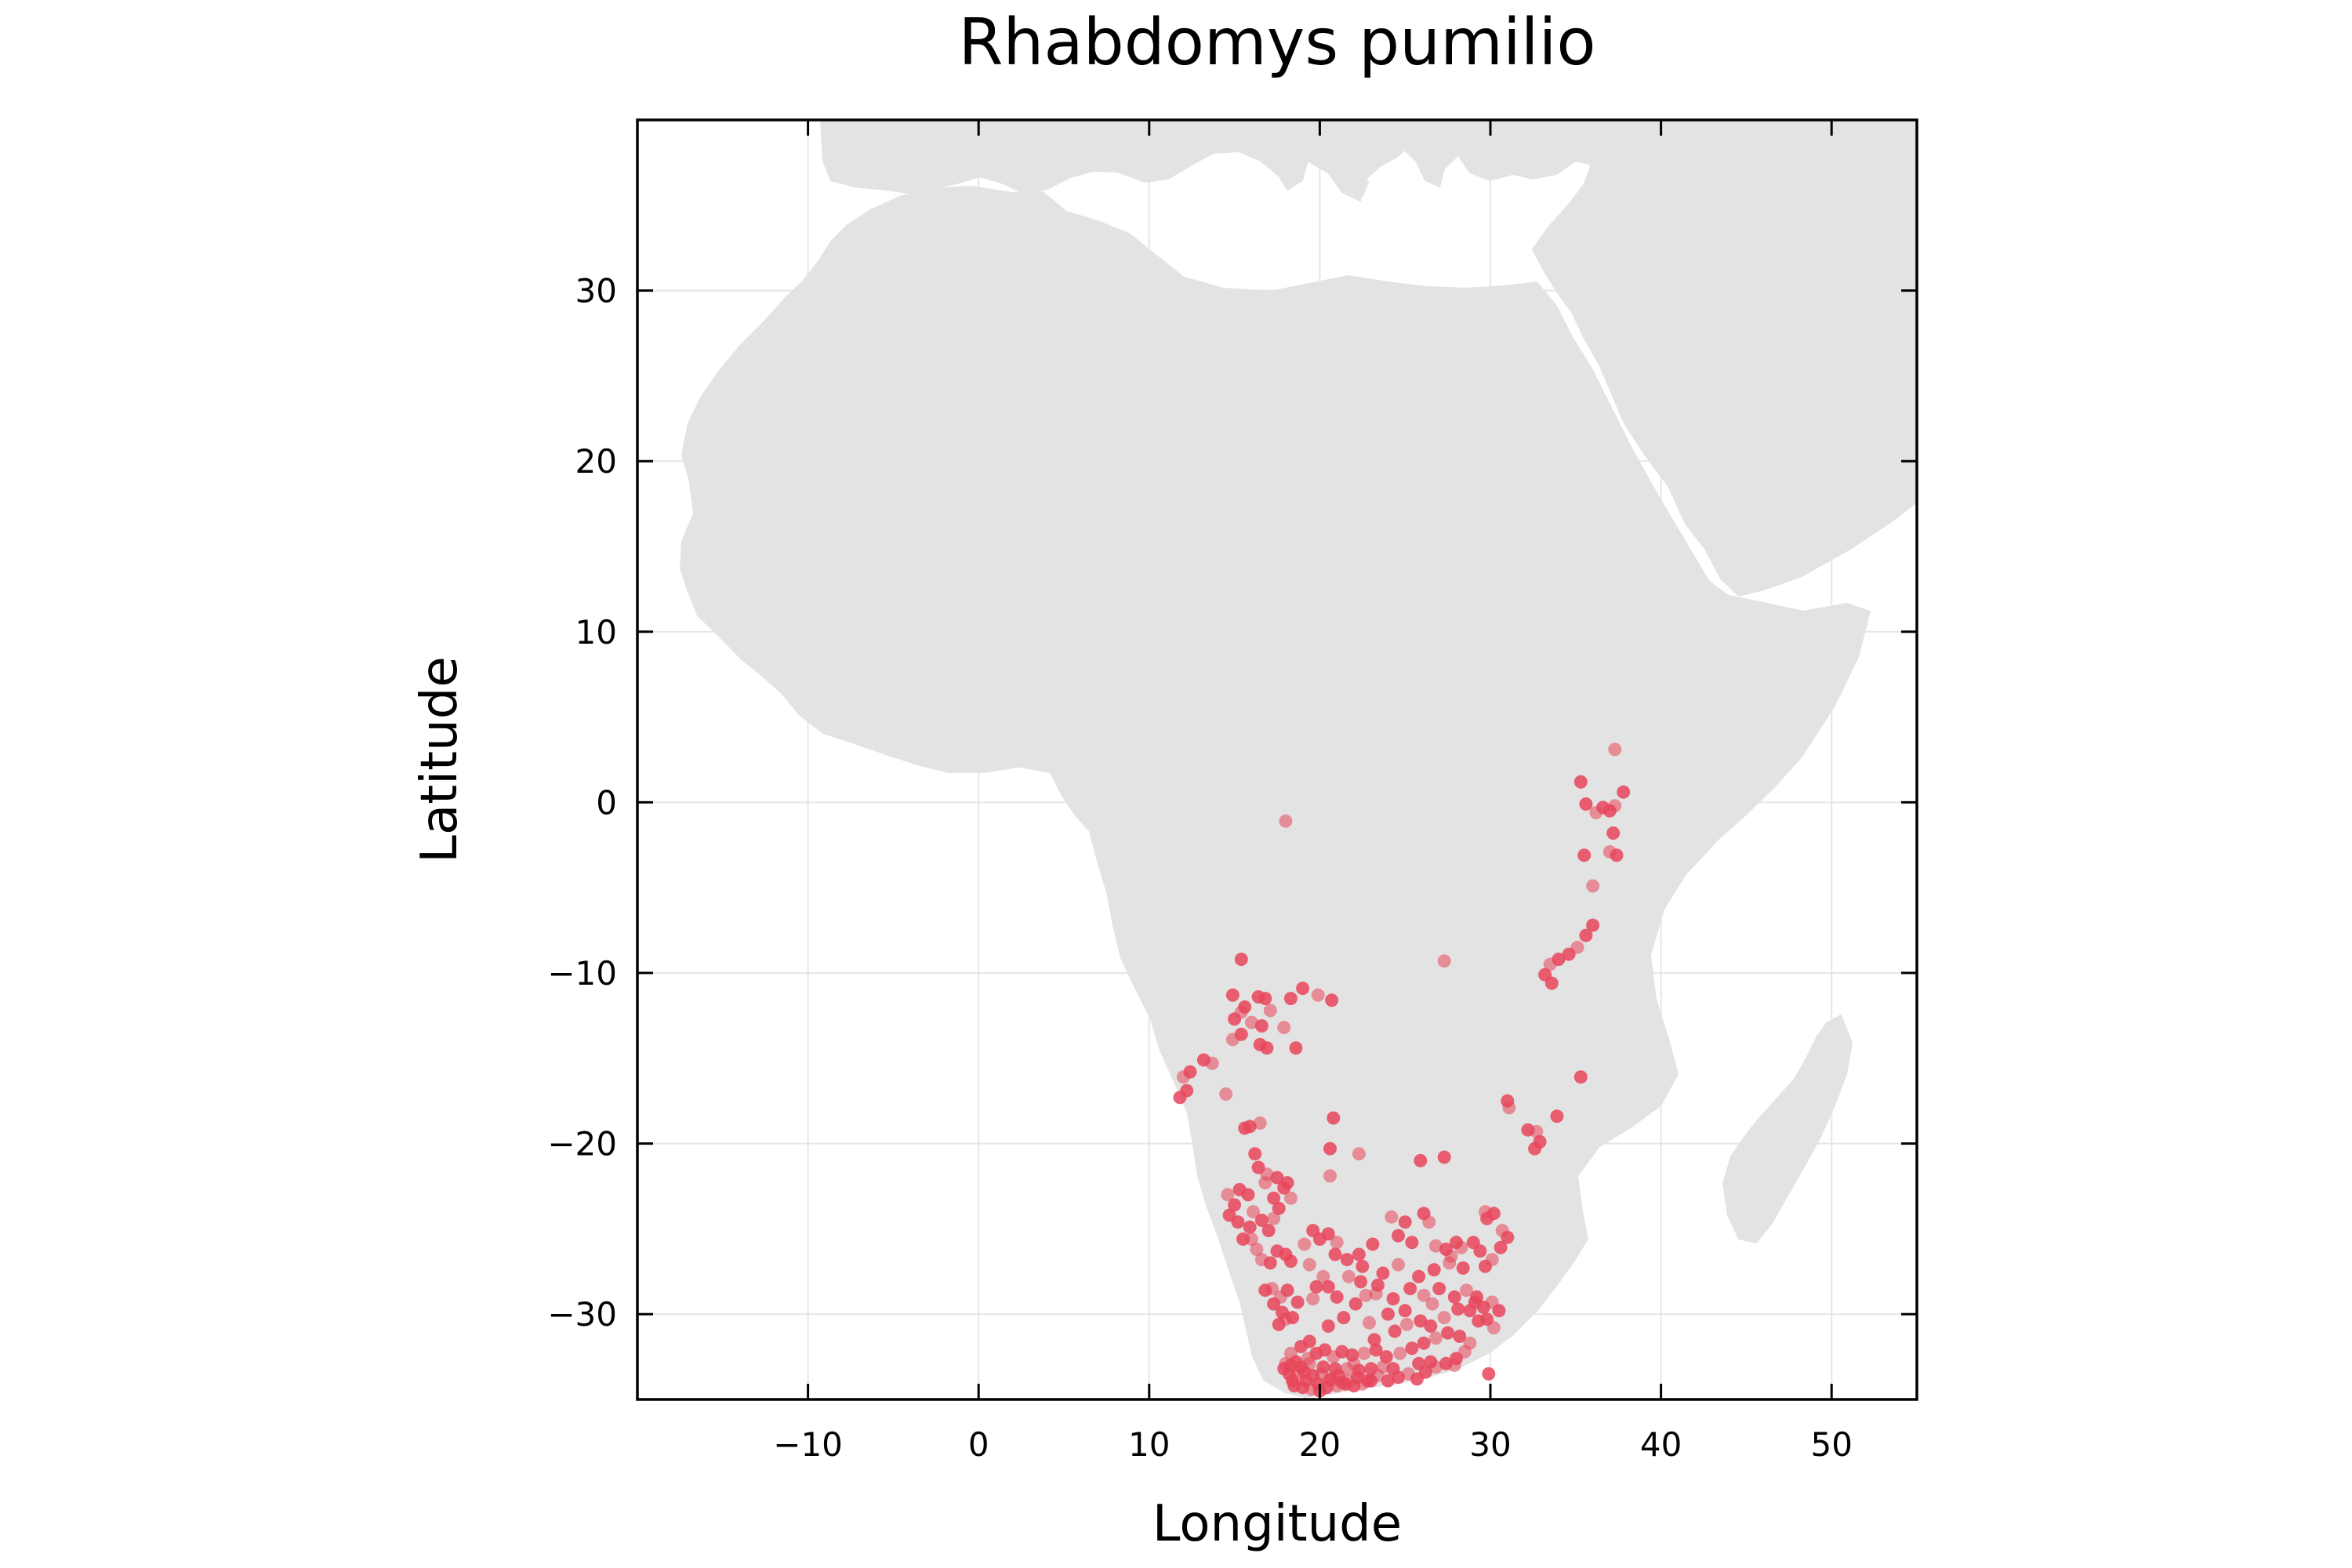 The height and width of the screenshot is (1568, 2352). What do you see at coordinates (1831, 1444) in the screenshot?
I see `x-tick-label: 50` at bounding box center [1831, 1444].